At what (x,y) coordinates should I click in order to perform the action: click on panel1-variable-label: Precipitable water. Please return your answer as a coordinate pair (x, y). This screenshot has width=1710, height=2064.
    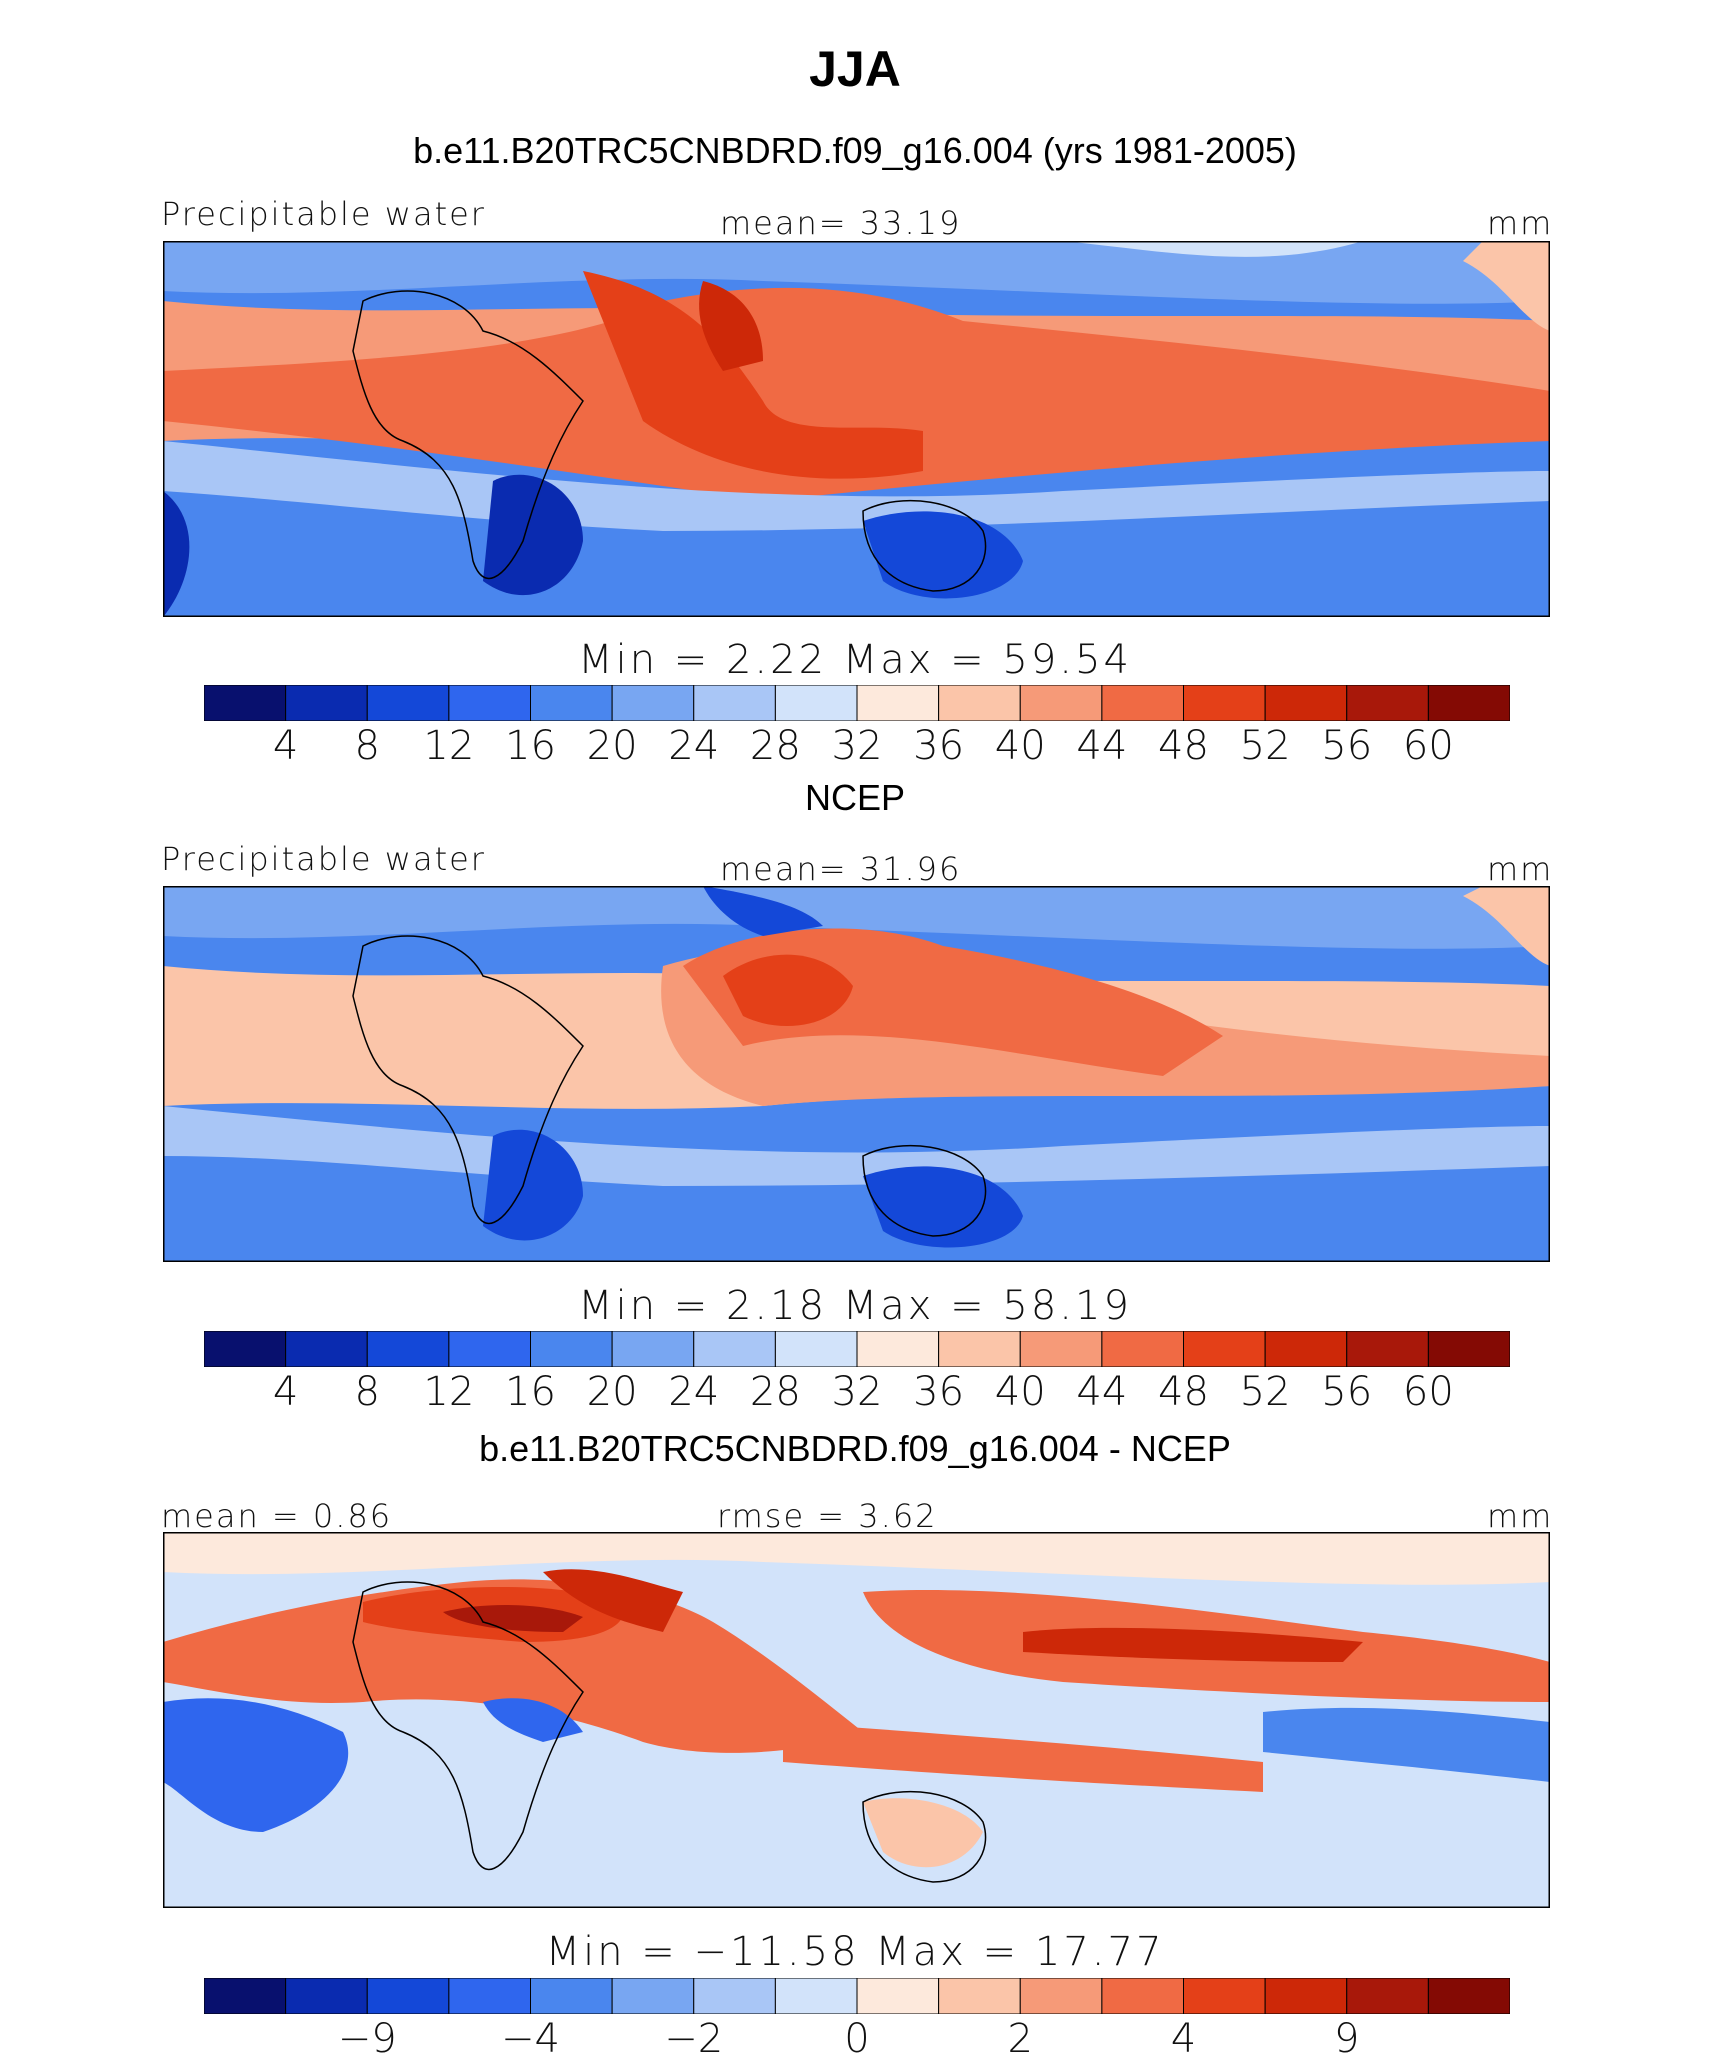
    Looking at the image, I should click on (323, 214).